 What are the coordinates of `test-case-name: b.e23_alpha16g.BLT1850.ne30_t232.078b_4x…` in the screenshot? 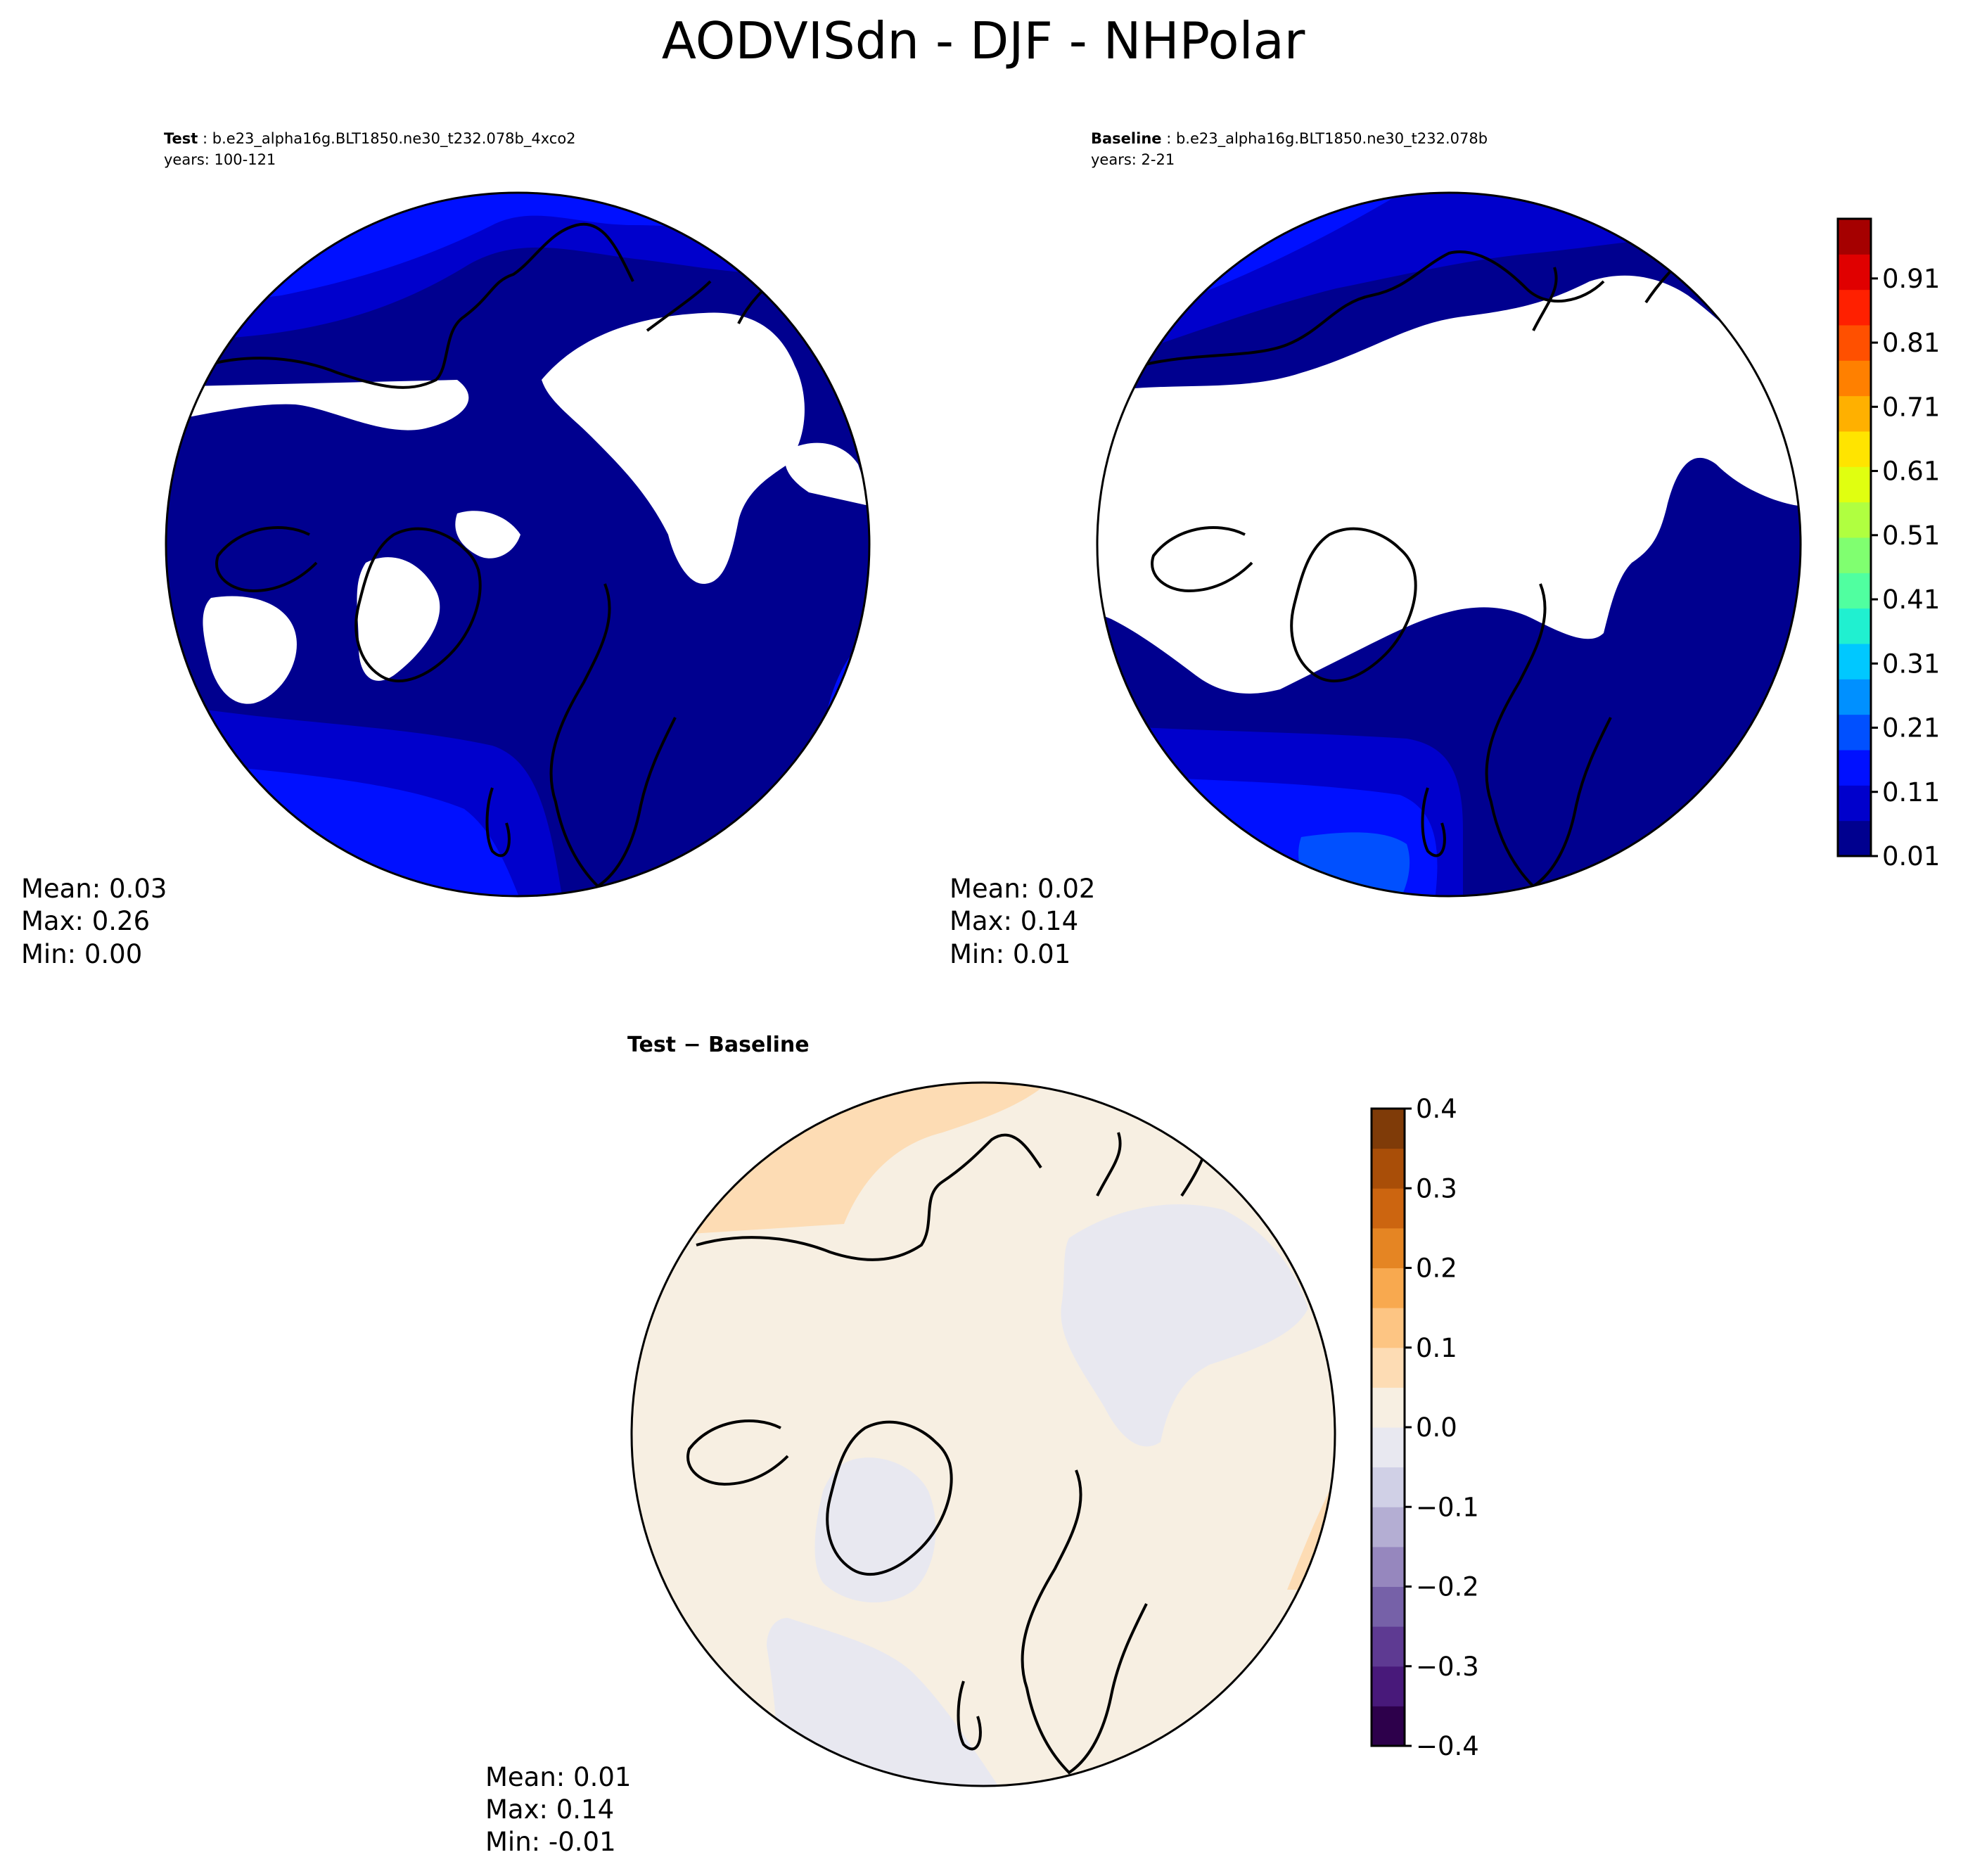 It's located at (394, 139).